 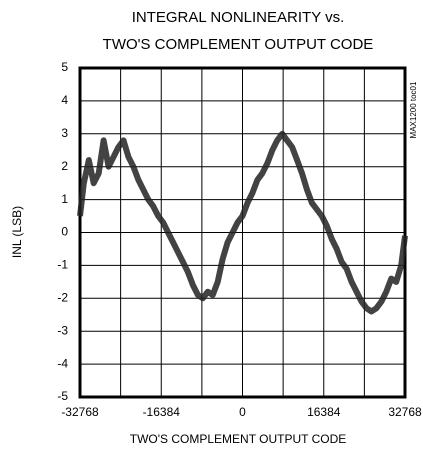 What do you see at coordinates (64, 133) in the screenshot?
I see `y-tick-label: 3` at bounding box center [64, 133].